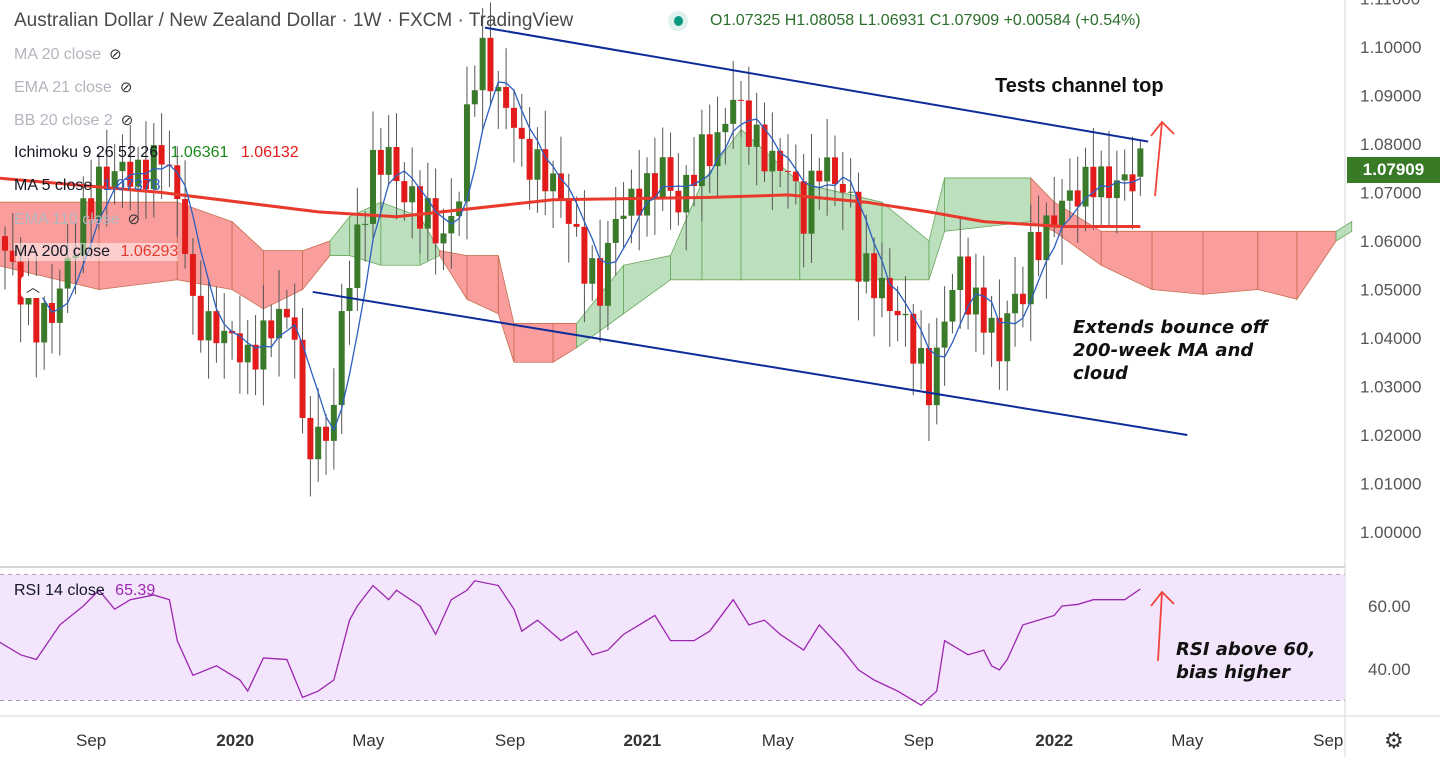 This screenshot has height=757, width=1440. I want to click on legend-ma20: MA 20 close ⊘, so click(68, 54).